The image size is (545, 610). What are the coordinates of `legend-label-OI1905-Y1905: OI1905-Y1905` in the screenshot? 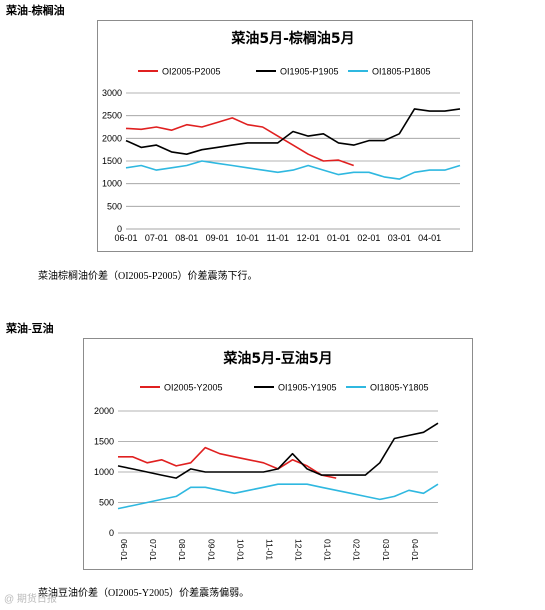 It's located at (307, 388).